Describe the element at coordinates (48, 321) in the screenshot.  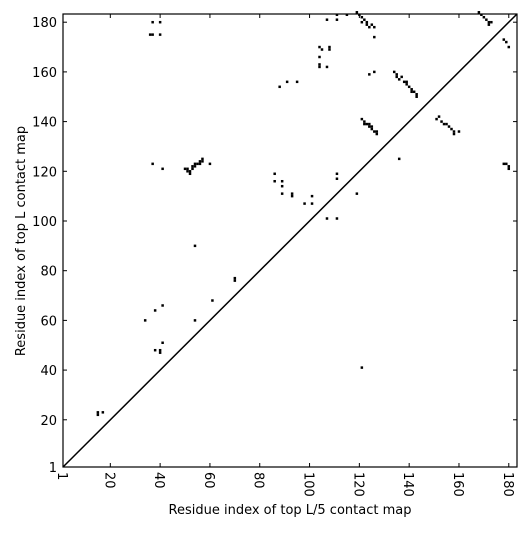
I see `y-tick-label: 60` at that location.